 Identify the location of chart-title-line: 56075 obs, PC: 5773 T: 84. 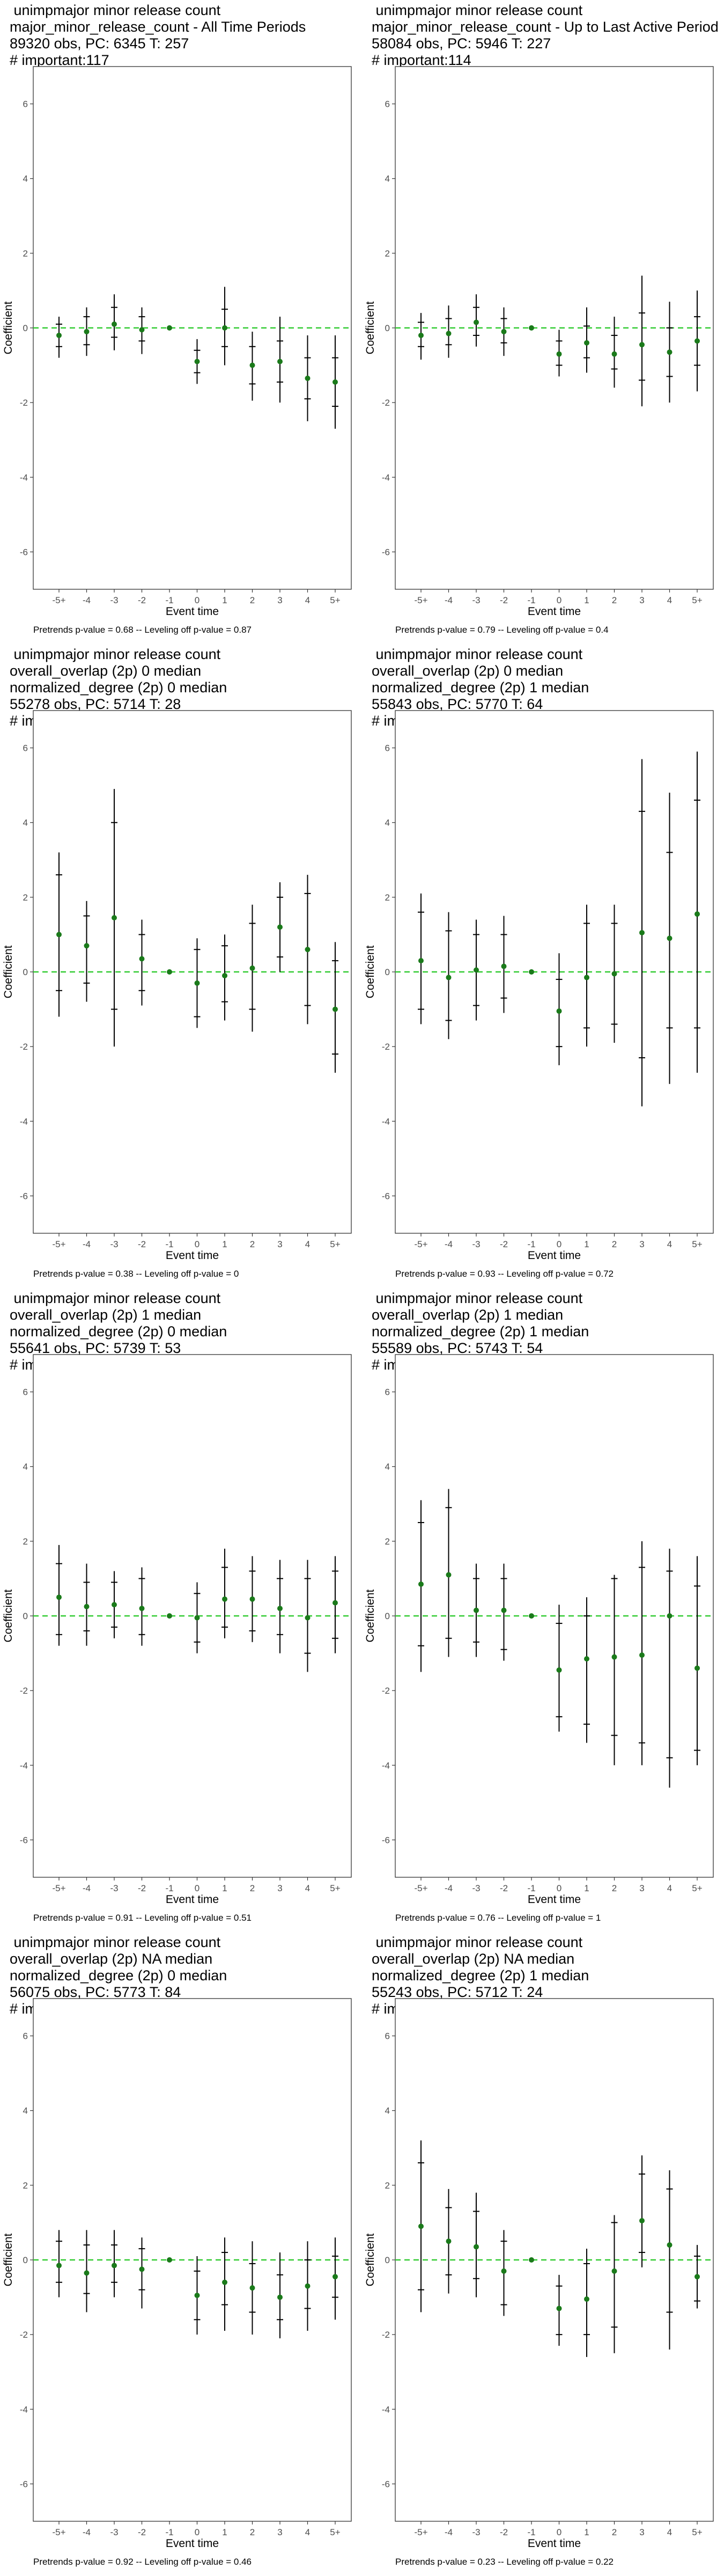
(95, 1992).